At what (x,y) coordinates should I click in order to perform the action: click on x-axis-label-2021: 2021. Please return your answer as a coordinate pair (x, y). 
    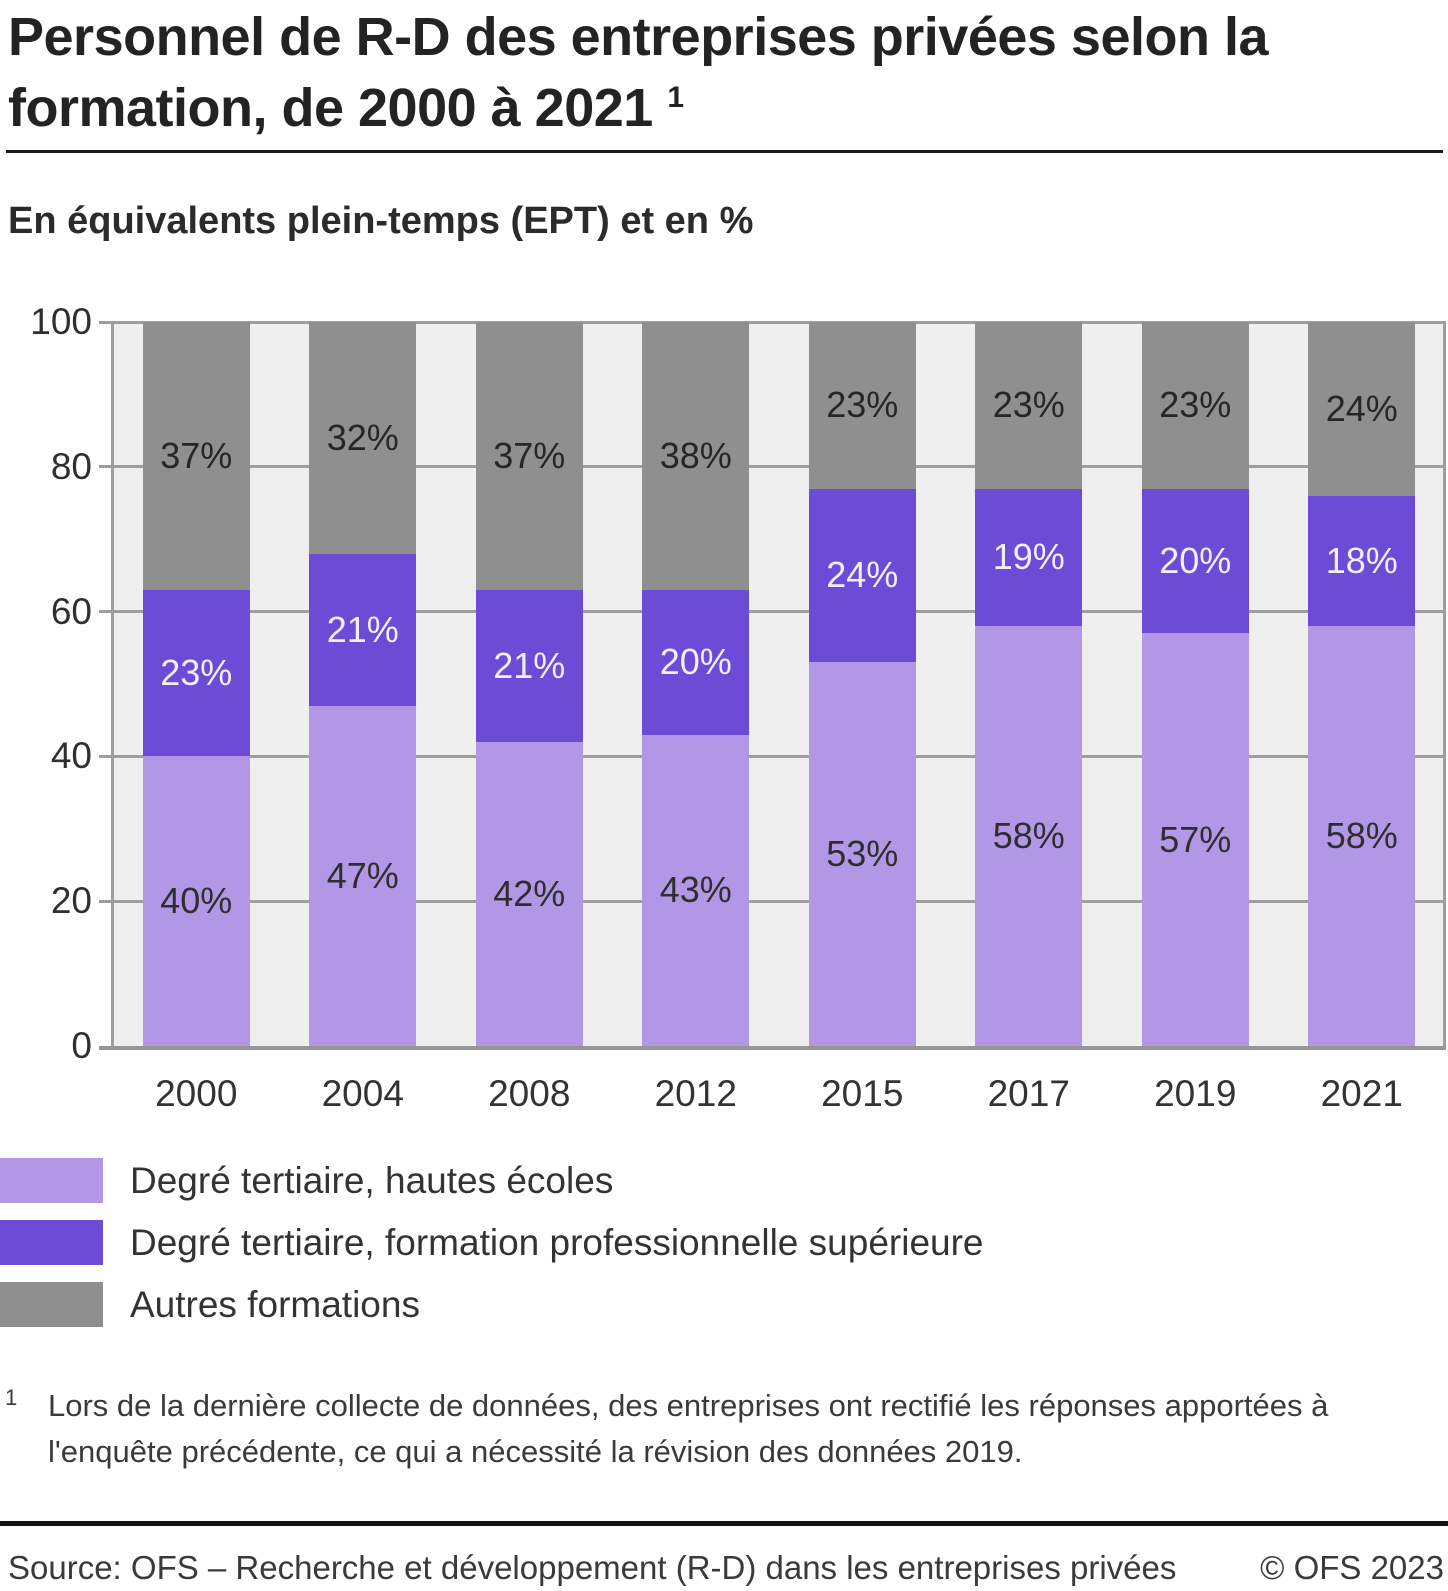
    Looking at the image, I should click on (1361, 1093).